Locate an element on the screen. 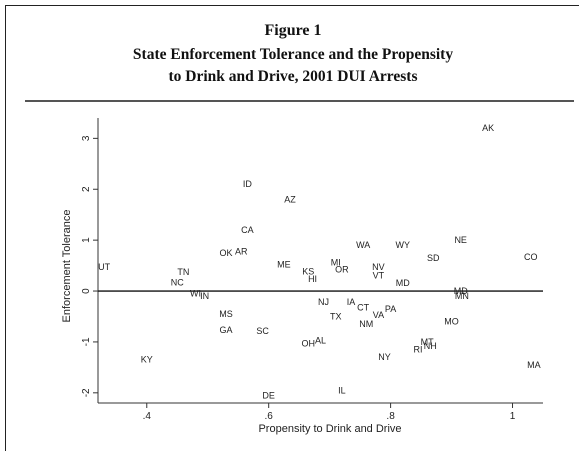 The image size is (586, 454). point-label: IL is located at coordinates (342, 390).